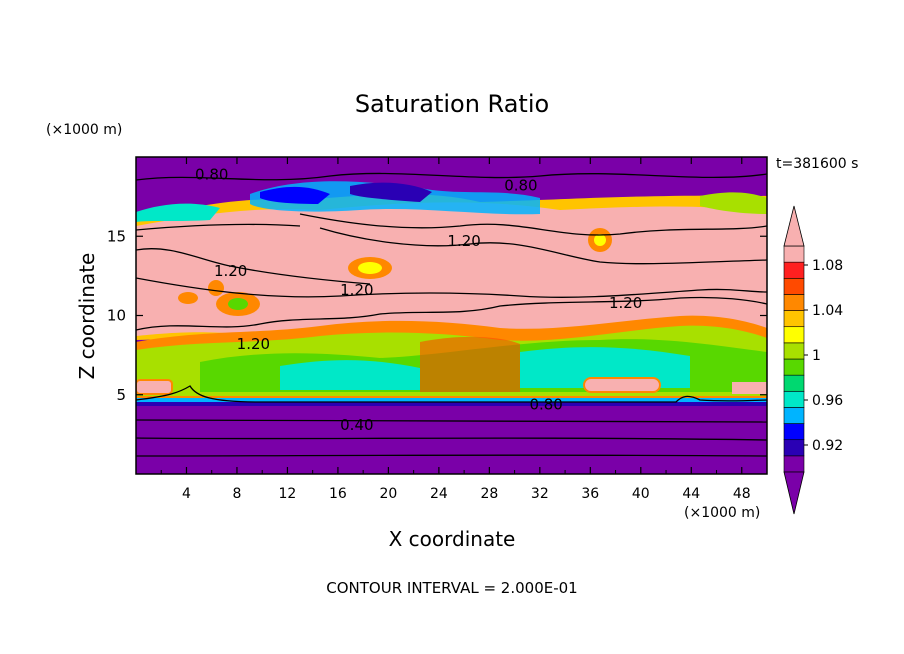  Describe the element at coordinates (452, 104) in the screenshot. I see `chart-title: Saturation Ratio` at that location.